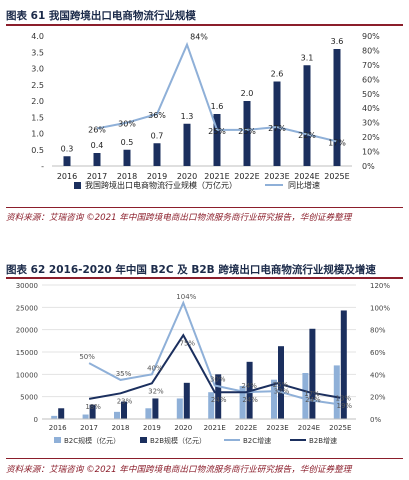 Image resolution: width=409 pixels, height=480 pixels. I want to click on y-left-tick-label: 5000, so click(29, 398).